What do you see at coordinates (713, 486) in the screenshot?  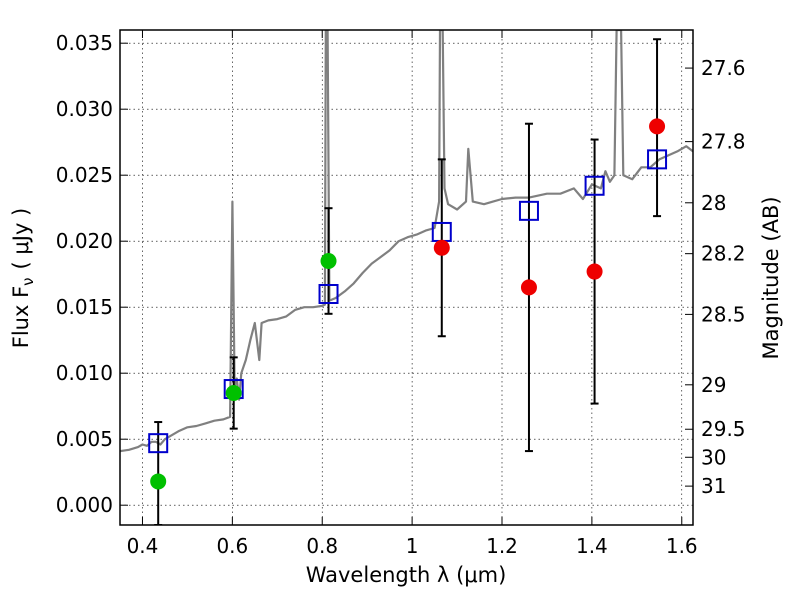 I see `y2-tick-label: 31` at bounding box center [713, 486].